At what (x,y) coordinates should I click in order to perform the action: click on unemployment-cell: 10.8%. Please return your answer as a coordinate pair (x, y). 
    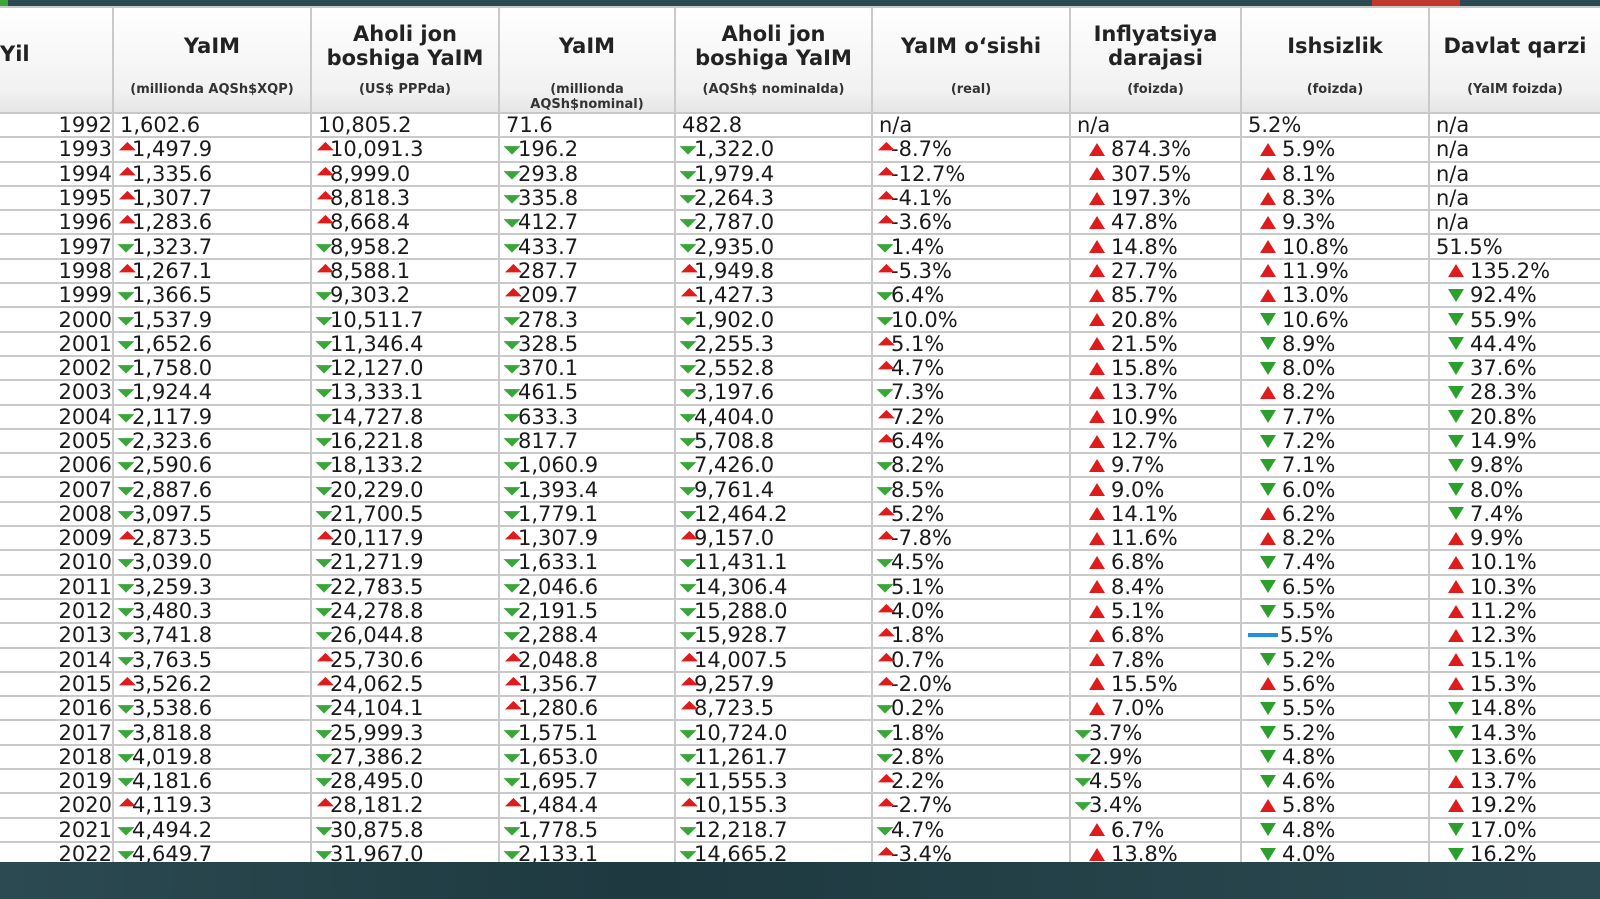
    Looking at the image, I should click on (1335, 246).